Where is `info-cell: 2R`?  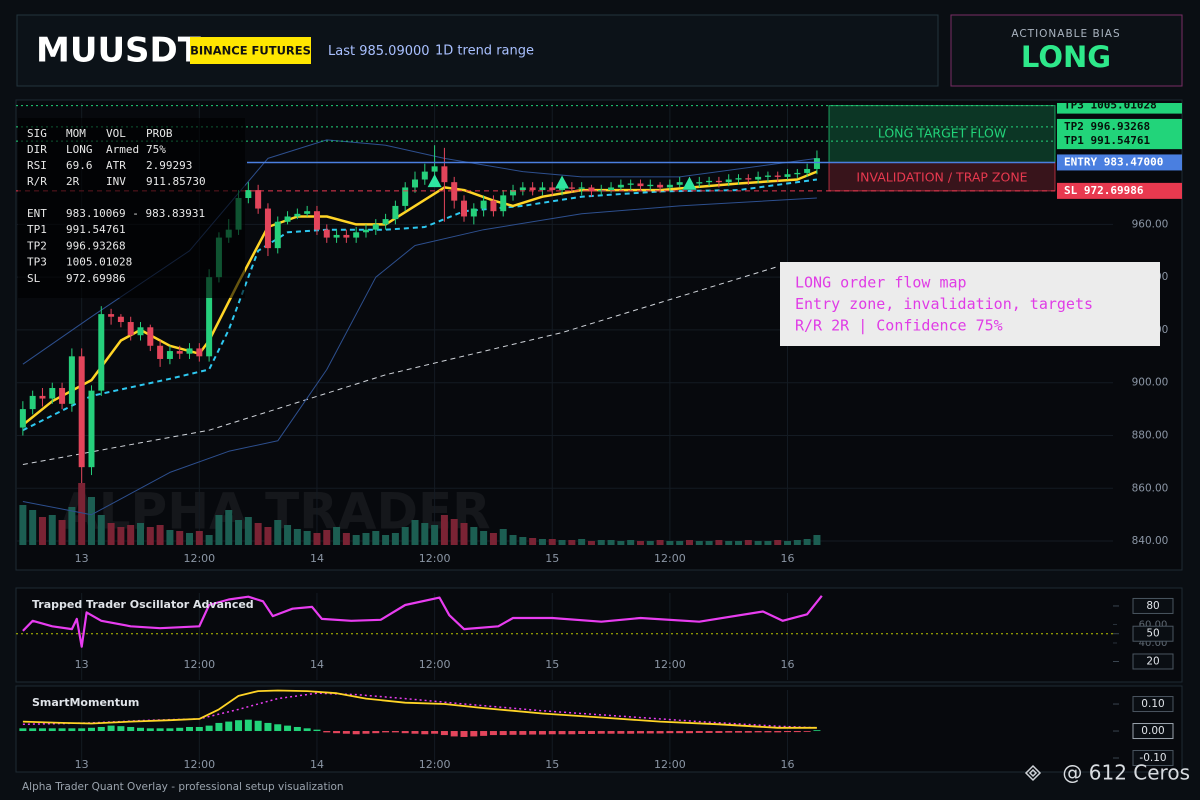
info-cell: 2R is located at coordinates (73, 181).